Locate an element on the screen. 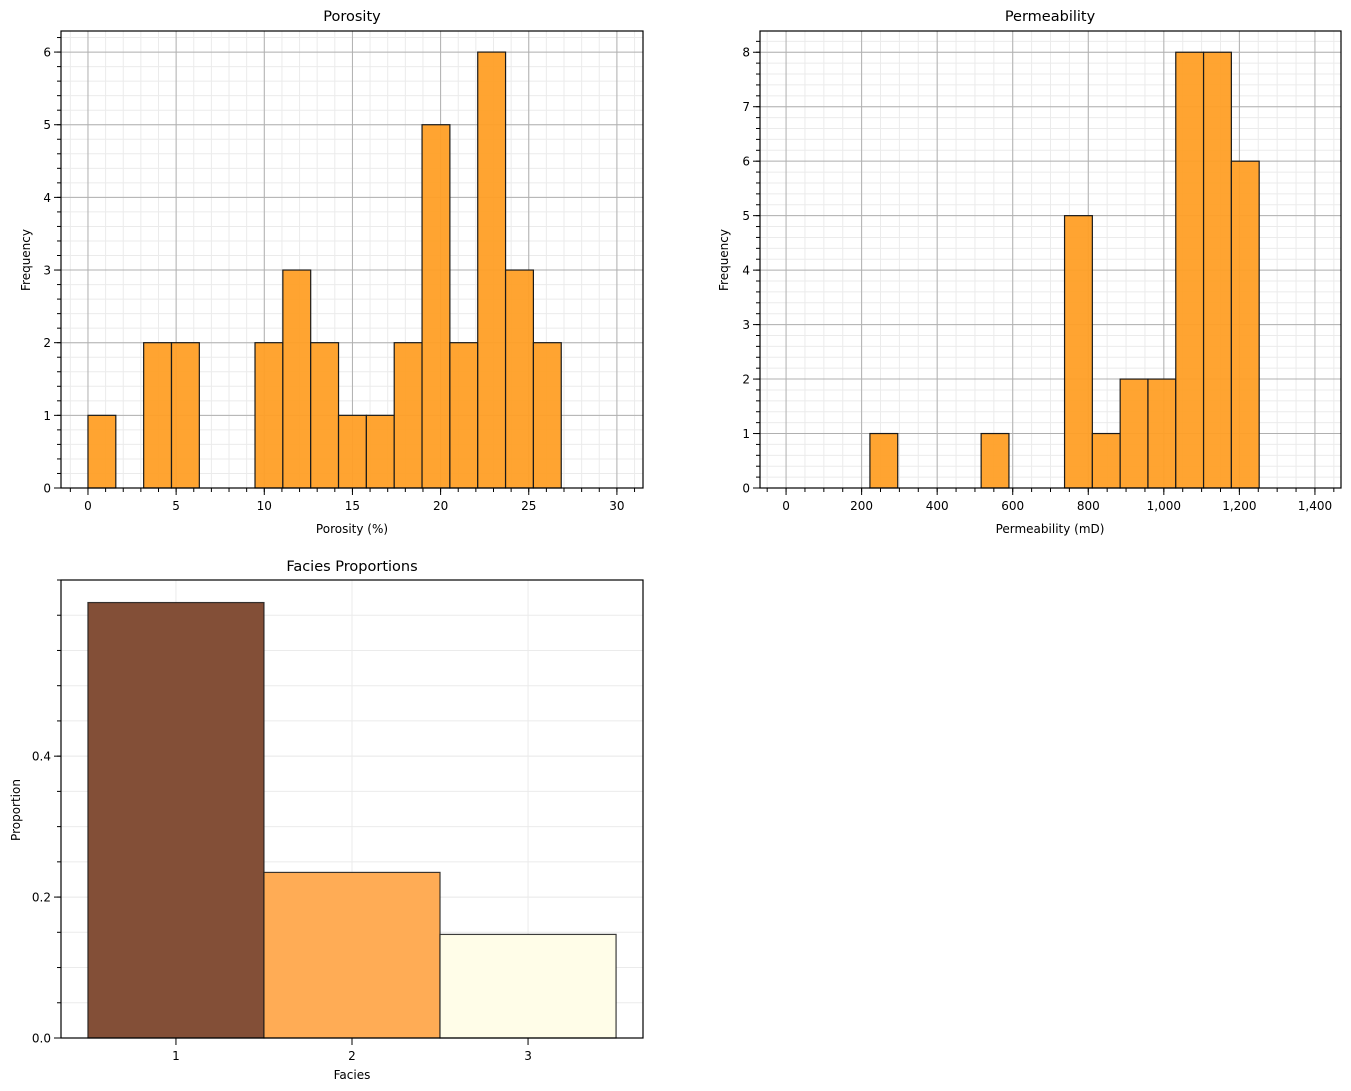 The height and width of the screenshot is (1091, 1351). permeability-bars is located at coordinates (1064, 270).